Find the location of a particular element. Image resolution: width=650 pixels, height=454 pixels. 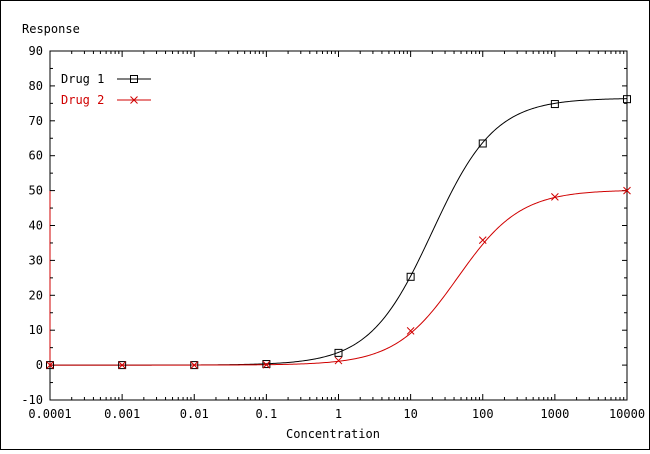

y-tick-label: 40 is located at coordinates (36, 226).